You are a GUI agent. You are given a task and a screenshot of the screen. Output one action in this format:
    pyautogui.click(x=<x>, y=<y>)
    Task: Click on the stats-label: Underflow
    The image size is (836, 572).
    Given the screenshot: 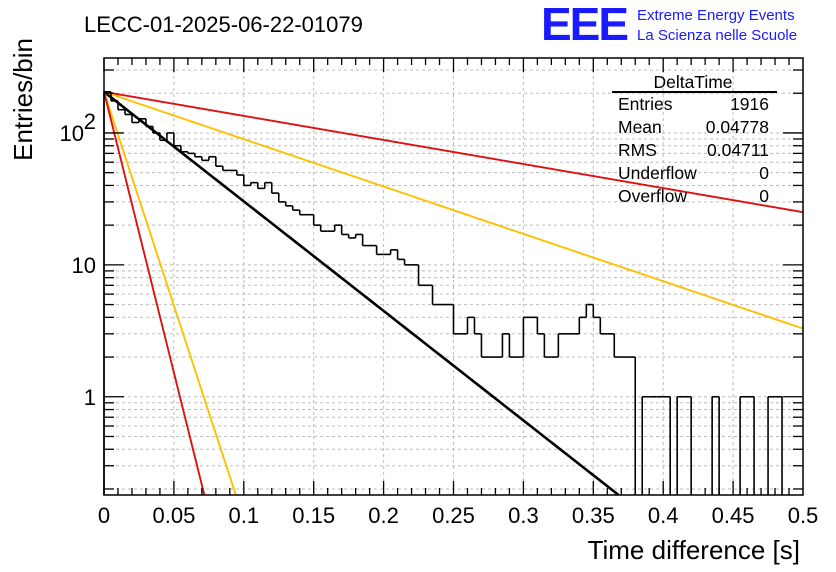 What is the action you would take?
    pyautogui.click(x=657, y=173)
    